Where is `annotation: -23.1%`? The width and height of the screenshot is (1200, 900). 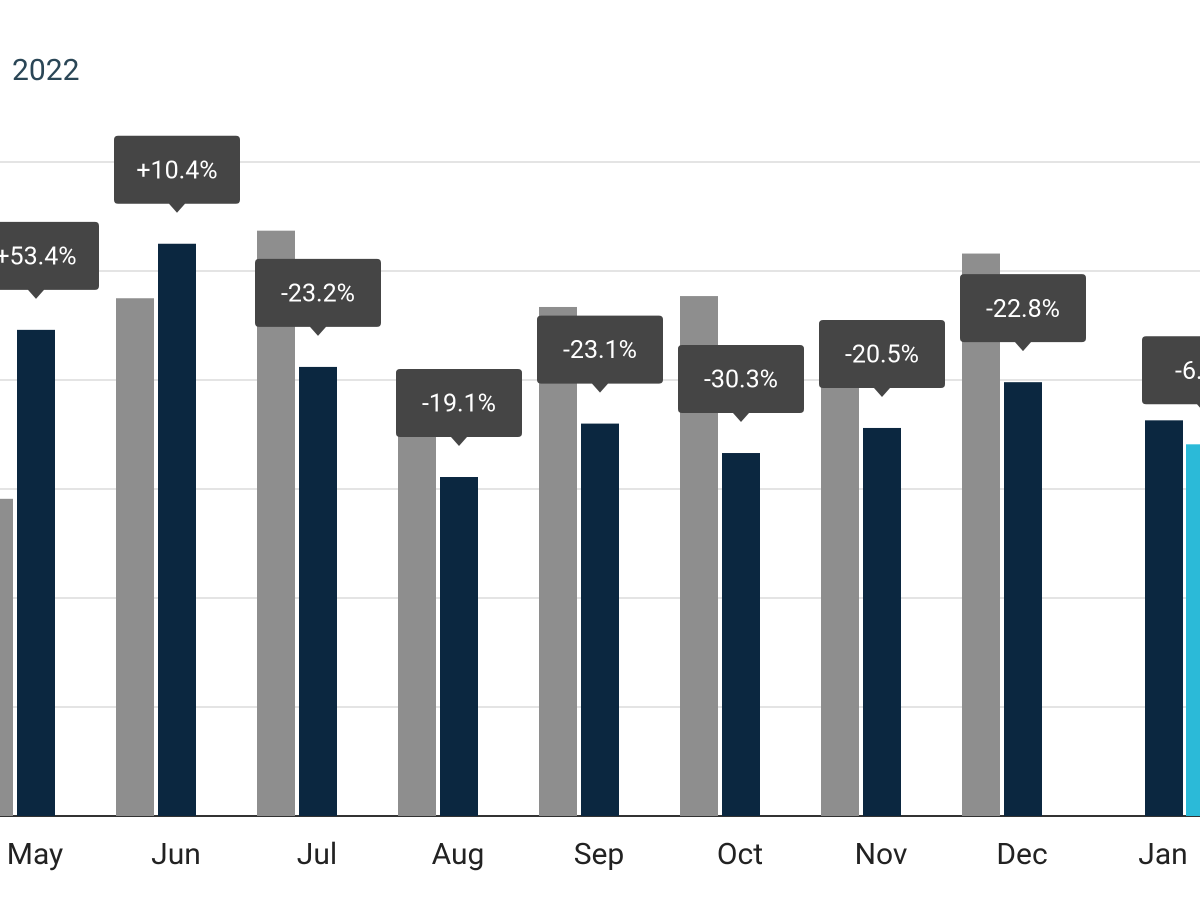 annotation: -23.1% is located at coordinates (600, 354).